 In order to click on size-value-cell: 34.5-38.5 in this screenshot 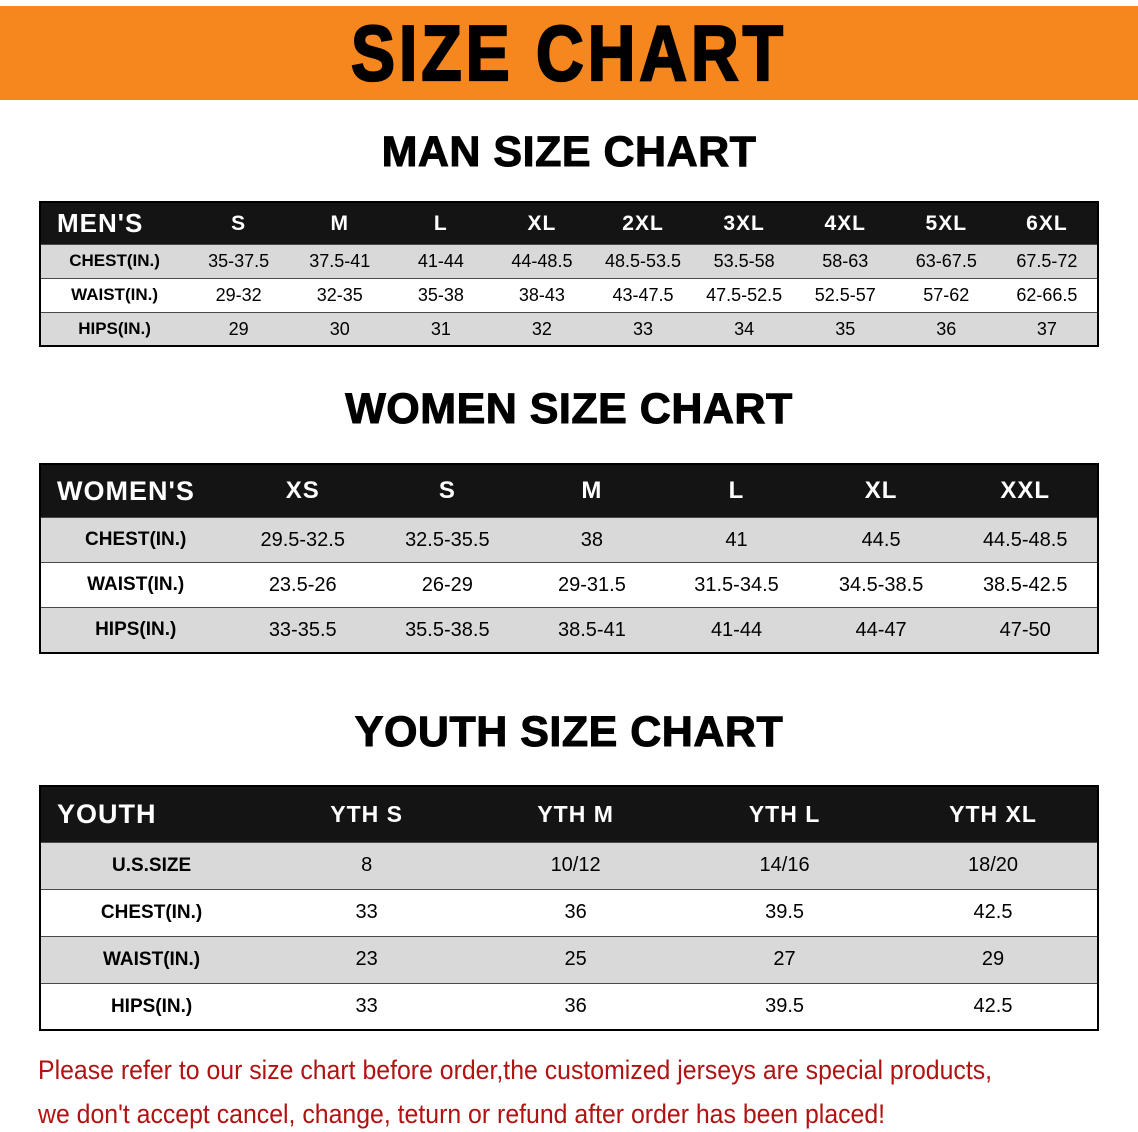, I will do `click(881, 584)`.